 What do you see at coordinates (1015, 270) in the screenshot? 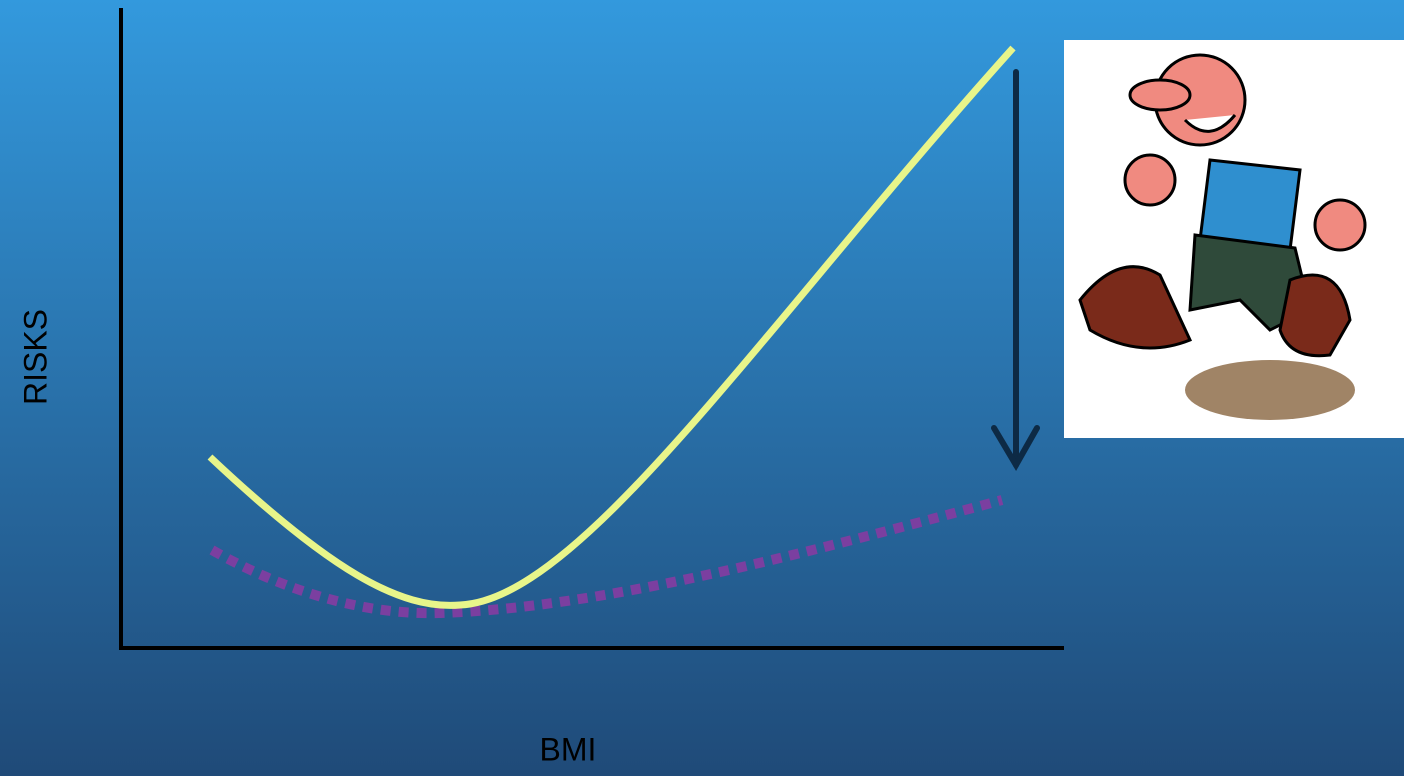
I see `down-arrow` at bounding box center [1015, 270].